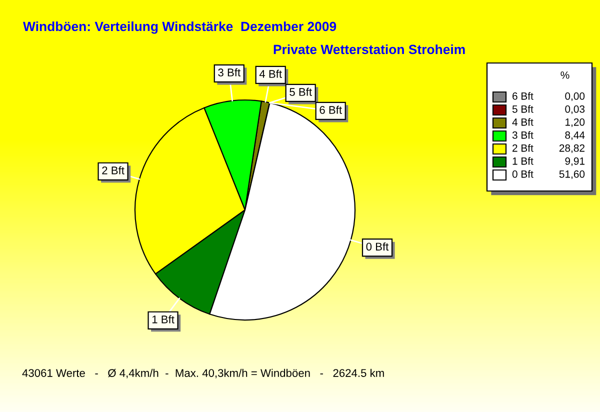 The height and width of the screenshot is (412, 600). What do you see at coordinates (575, 123) in the screenshot?
I see `data-label: 1,20` at bounding box center [575, 123].